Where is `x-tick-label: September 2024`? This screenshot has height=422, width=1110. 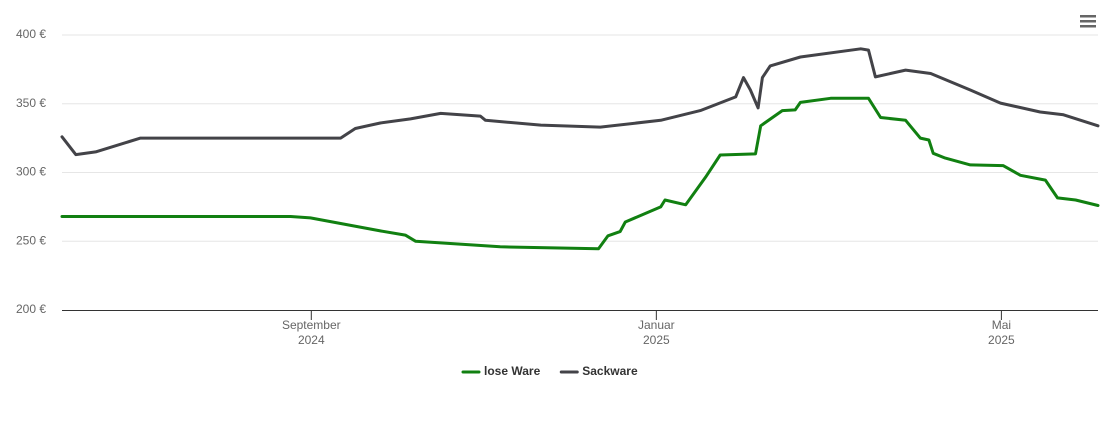 x-tick-label: September 2024 is located at coordinates (311, 332).